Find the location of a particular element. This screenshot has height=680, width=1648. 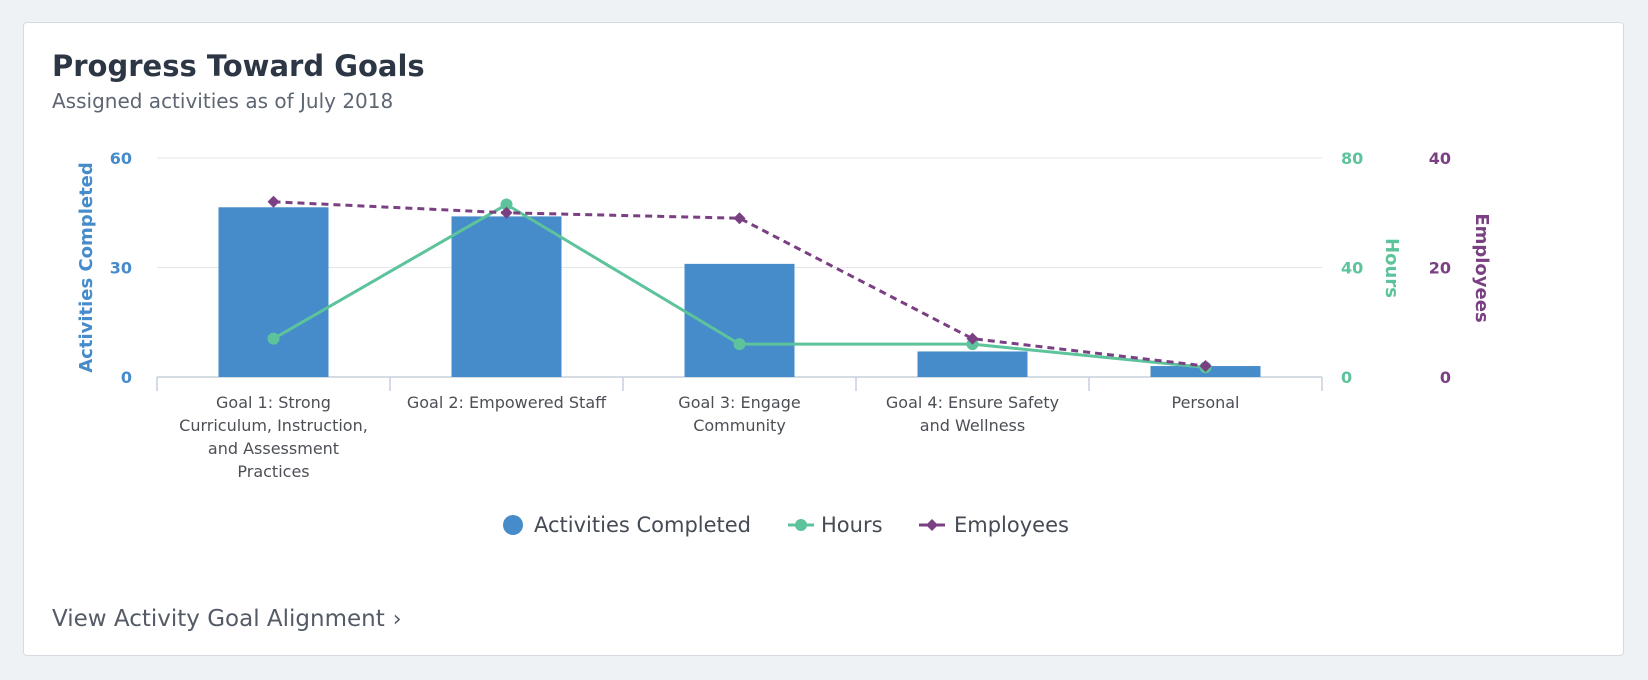

x-category-label-line: and Wellness is located at coordinates (972, 425).